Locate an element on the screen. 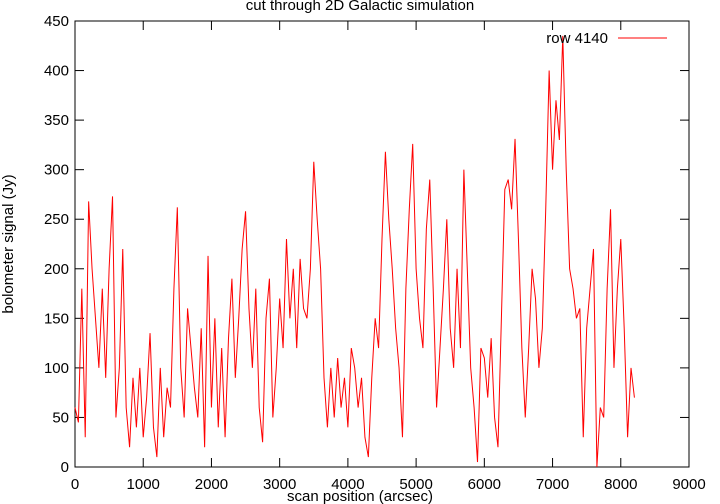  y-tick-label: 0 is located at coordinates (65, 467).